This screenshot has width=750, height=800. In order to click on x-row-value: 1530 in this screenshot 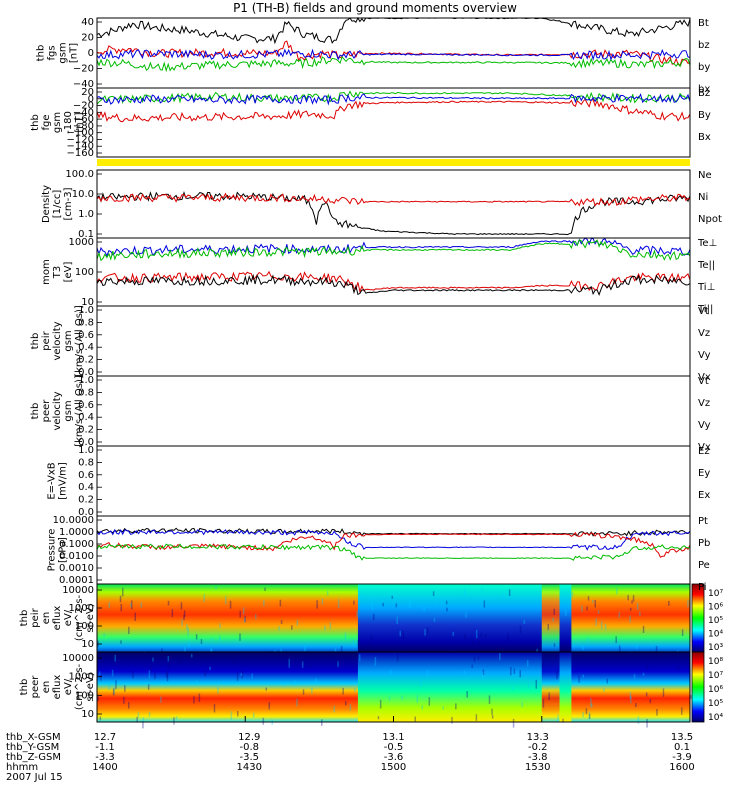, I will do `click(537, 767)`.